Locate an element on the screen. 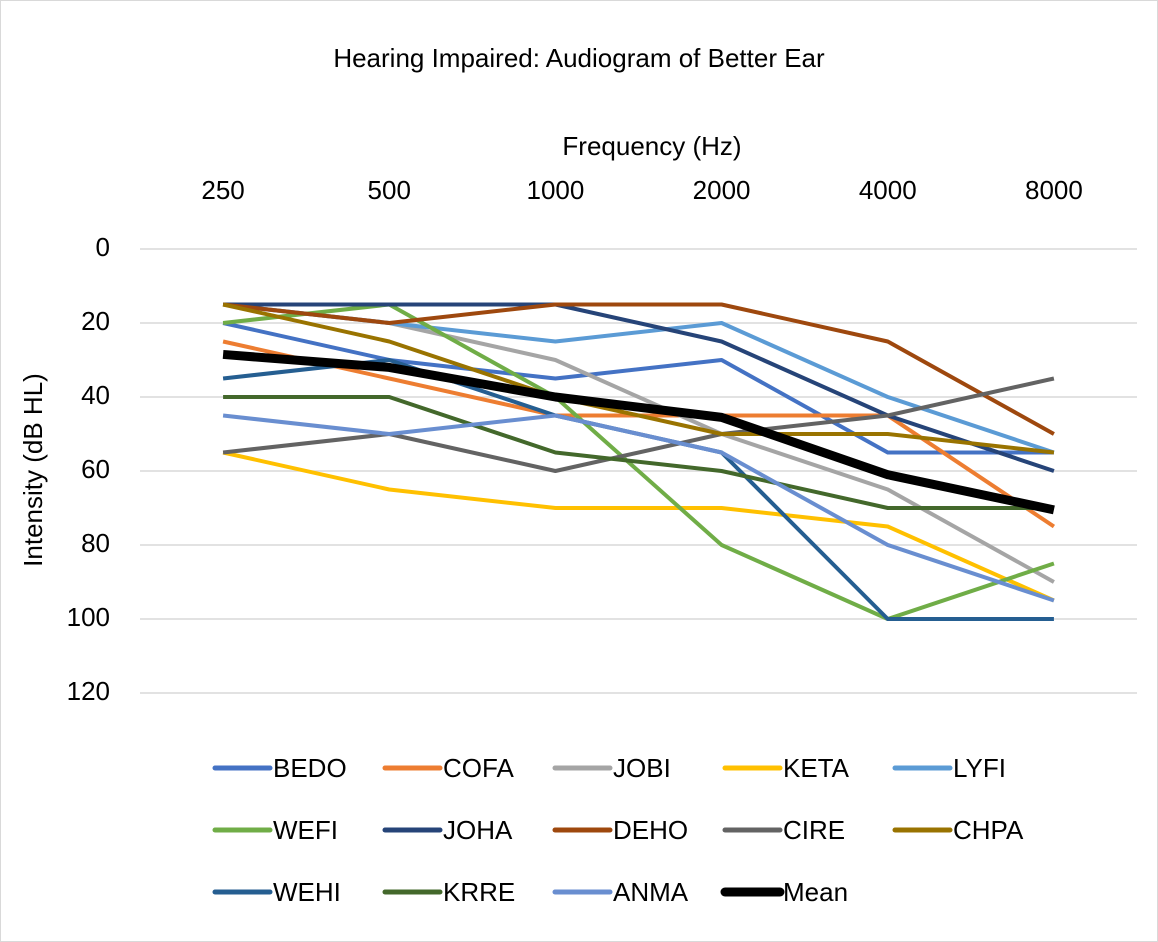  y-tick-label: 120 is located at coordinates (88, 691).